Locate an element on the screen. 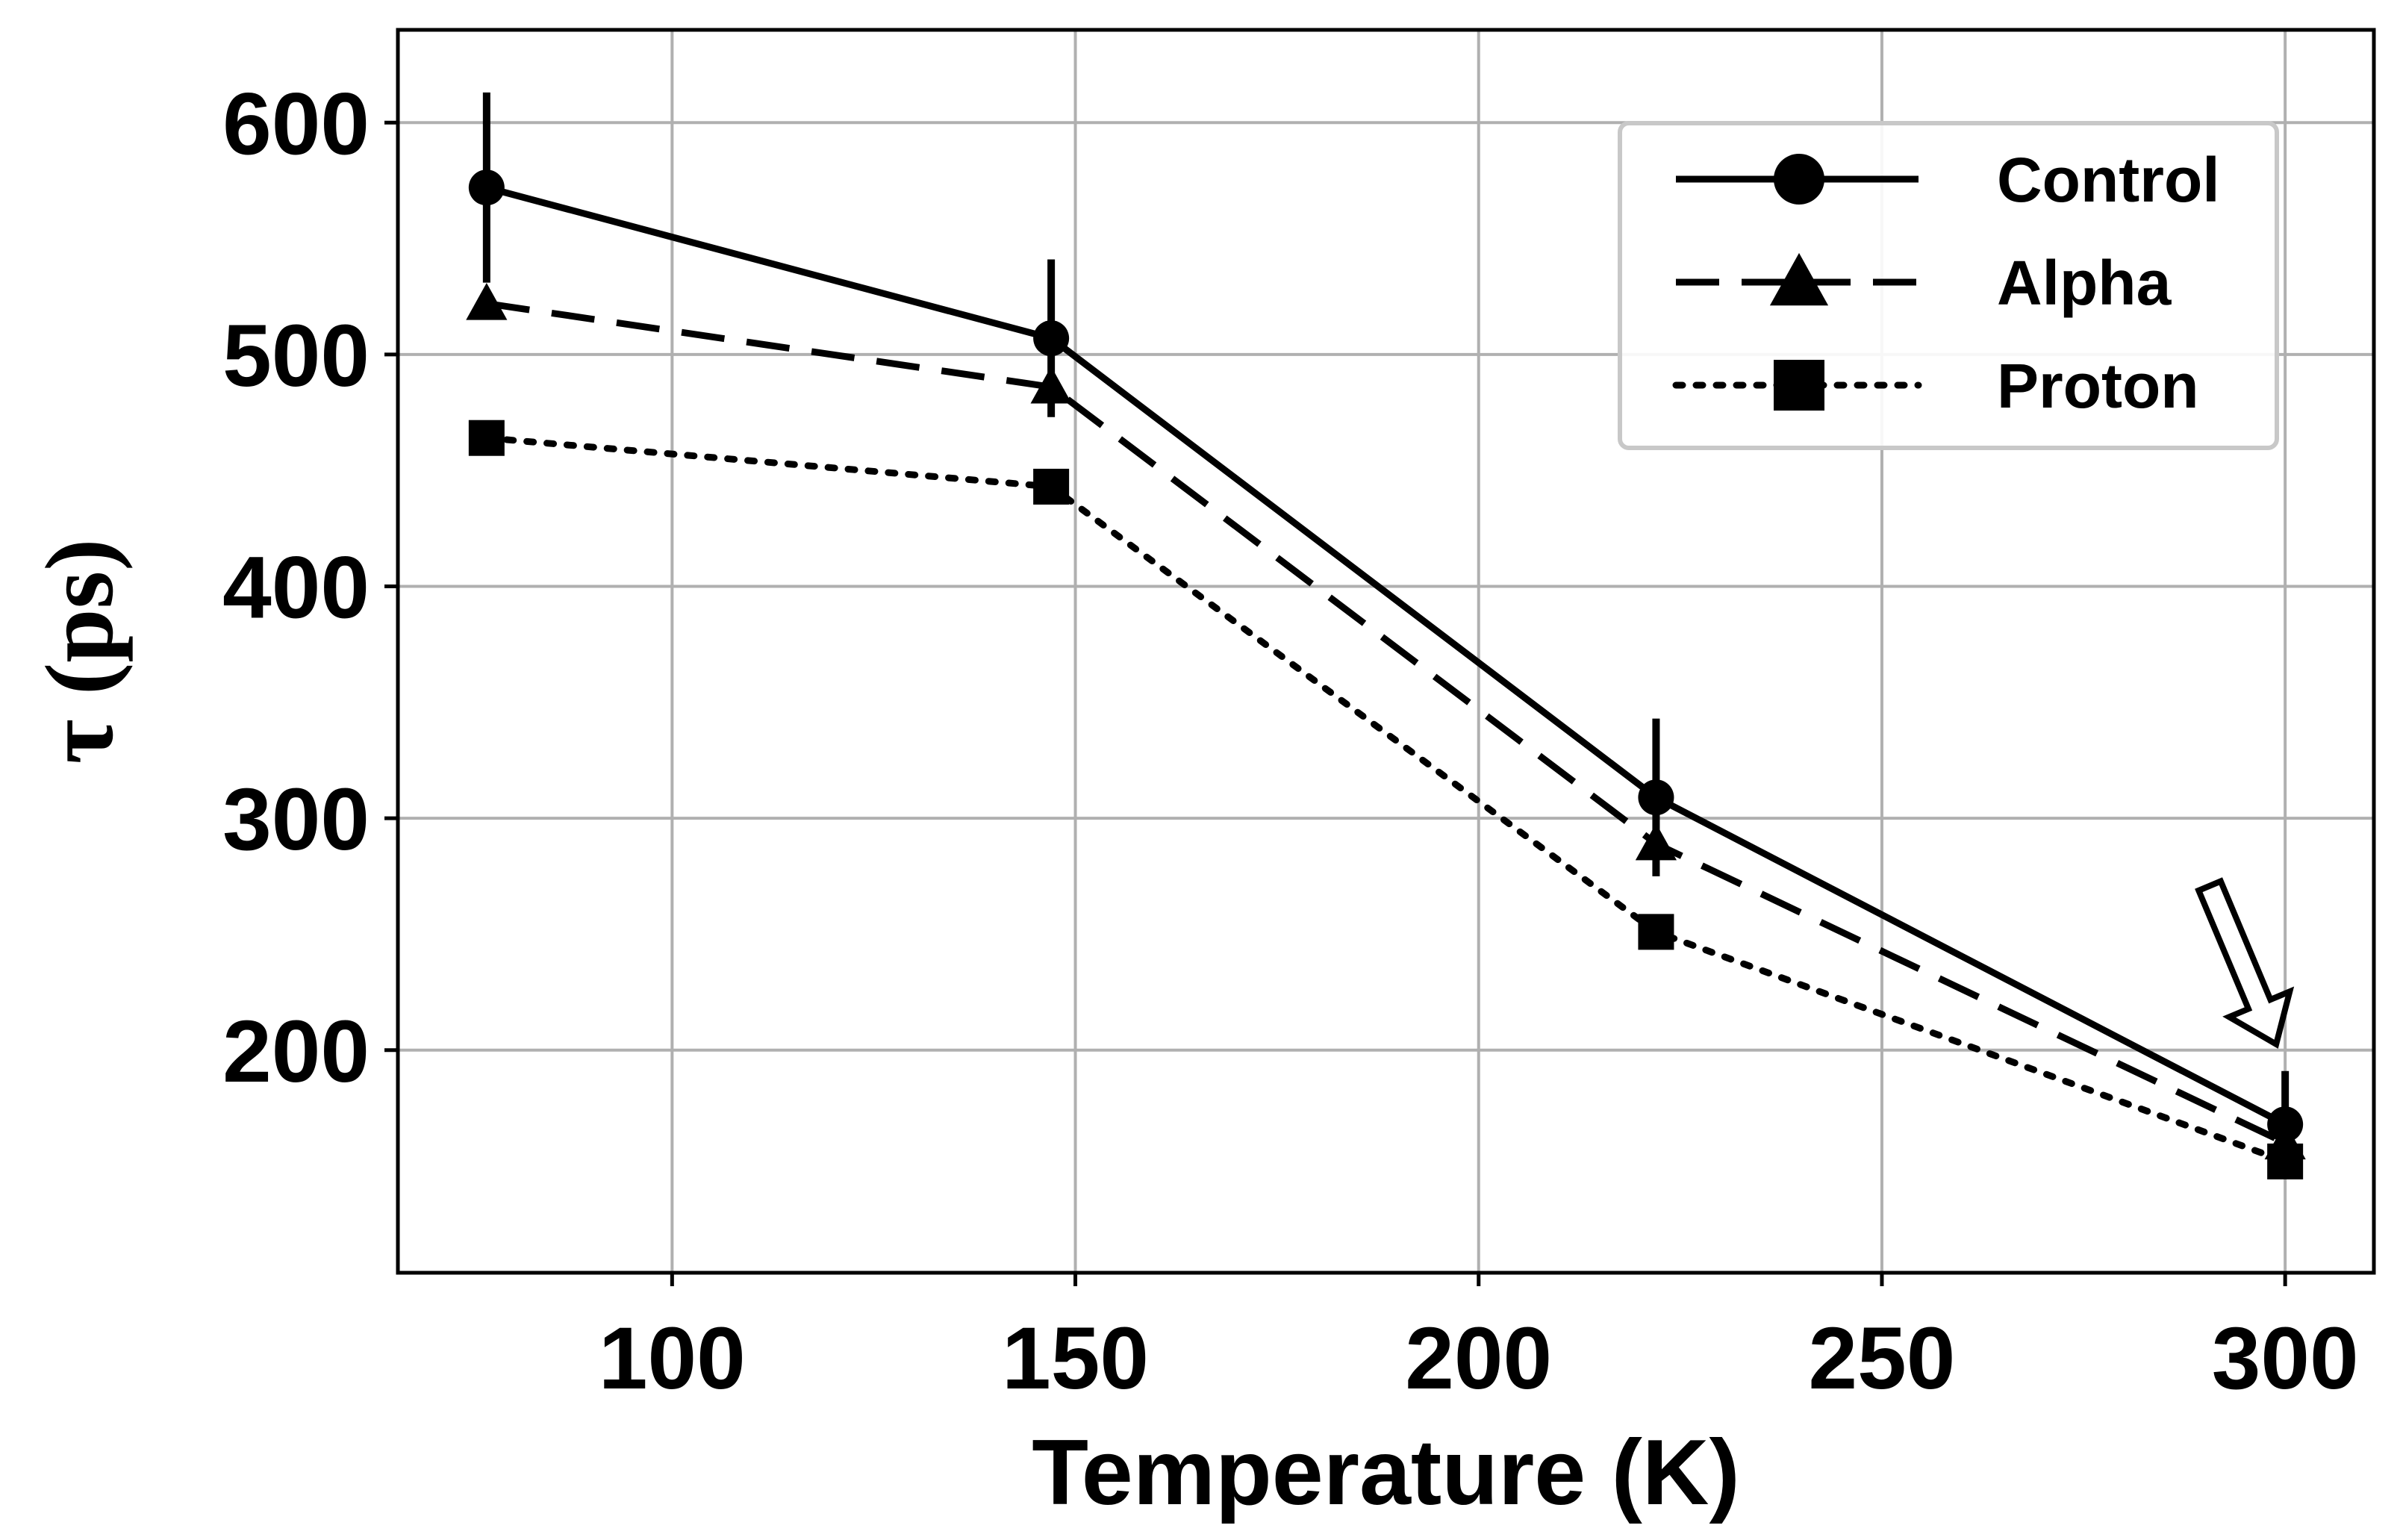 This screenshot has width=2400, height=1540. x-tick-label: 100 is located at coordinates (672, 1358).